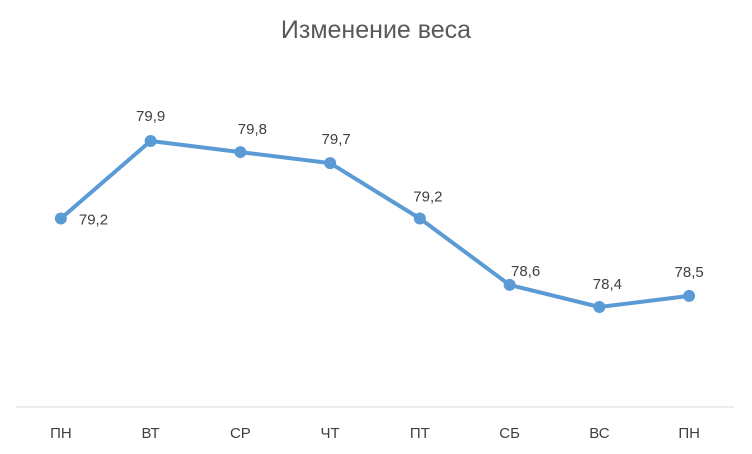 This screenshot has width=752, height=454. What do you see at coordinates (336, 139) in the screenshot?
I see `data-label: 79,7` at bounding box center [336, 139].